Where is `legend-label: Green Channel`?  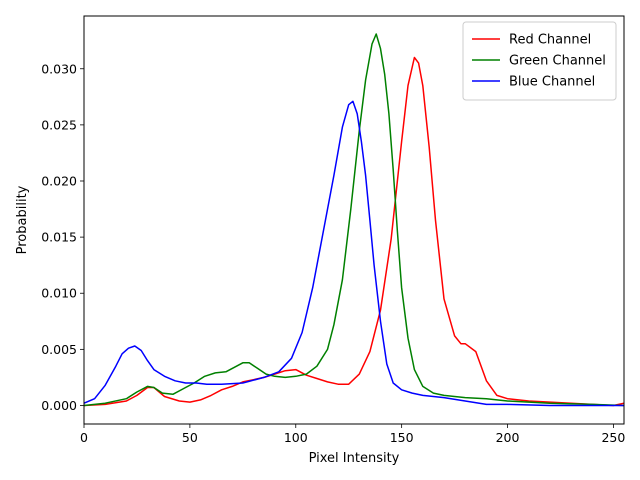 legend-label: Green Channel is located at coordinates (557, 61).